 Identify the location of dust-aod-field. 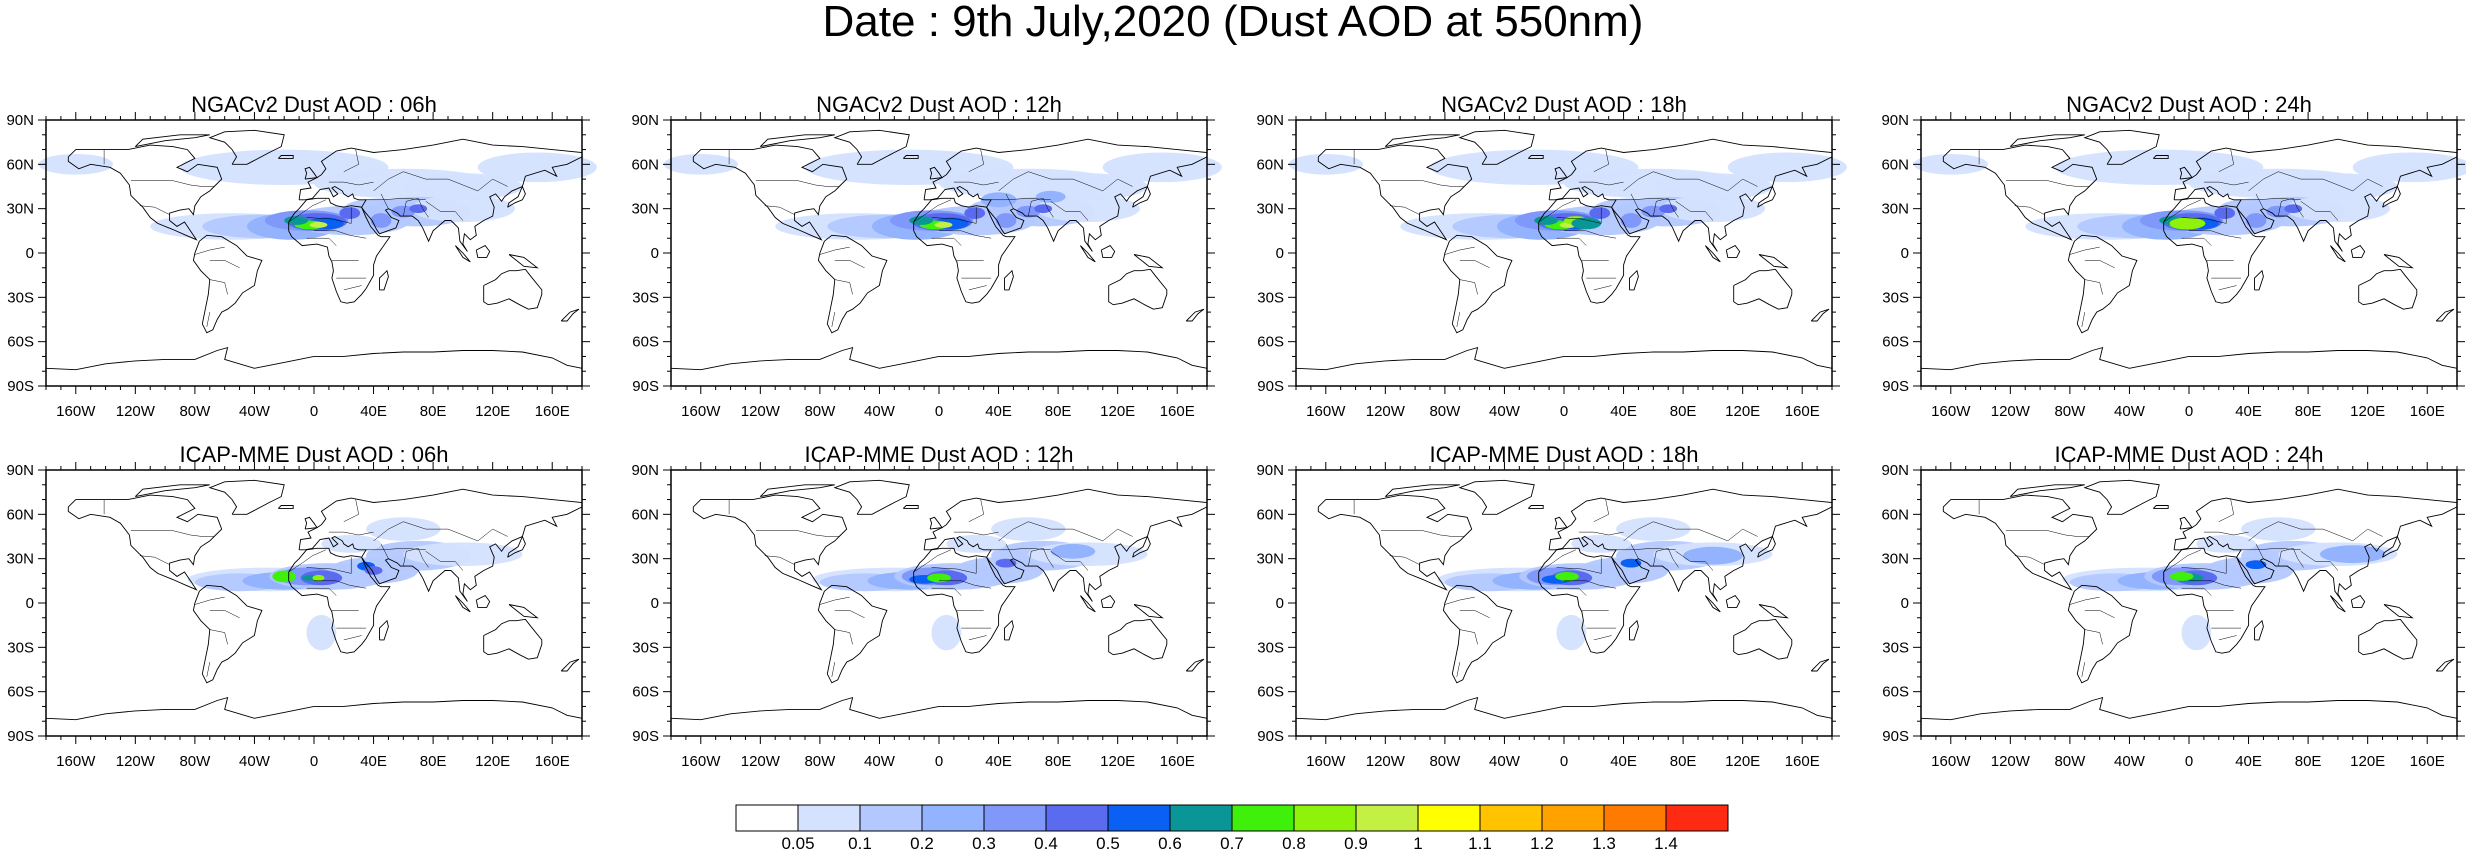
(317, 194).